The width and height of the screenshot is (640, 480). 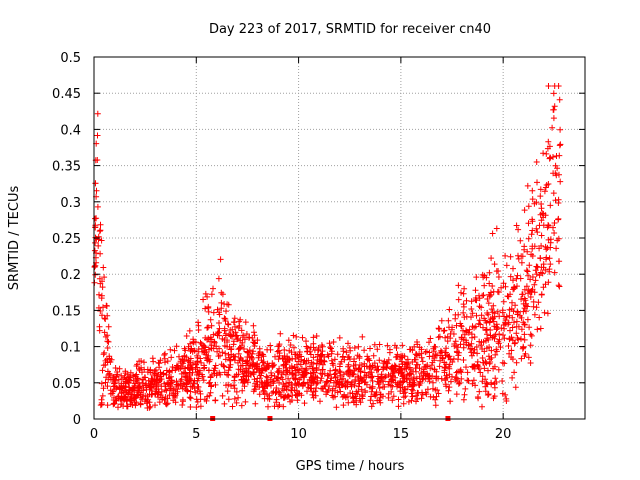 I want to click on x-tick-label: 15, so click(x=401, y=434).